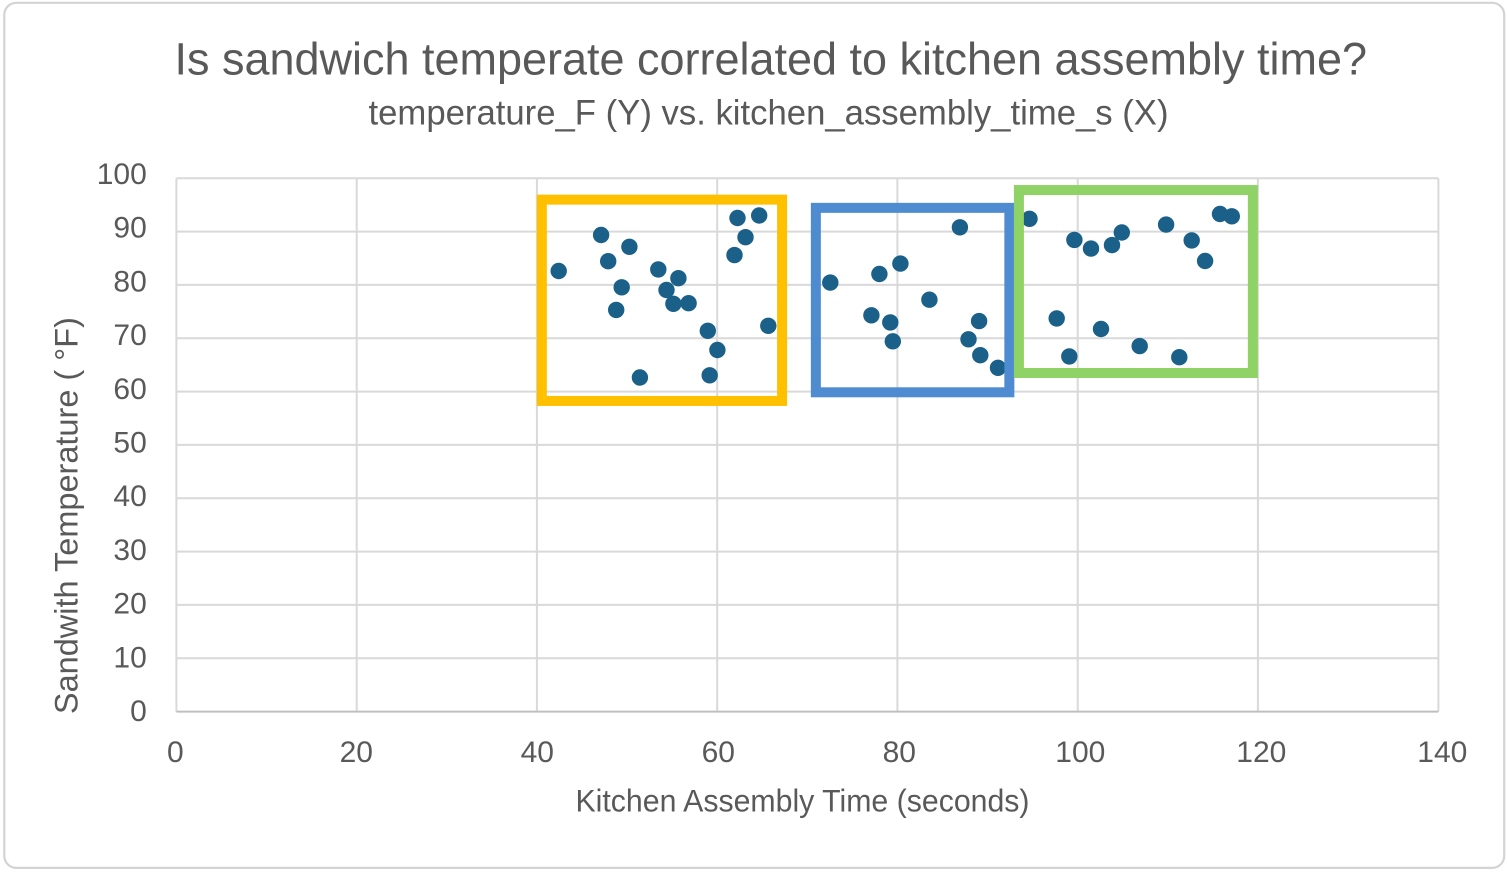 This screenshot has height=872, width=1508. I want to click on svg-text: 50, so click(129, 443).